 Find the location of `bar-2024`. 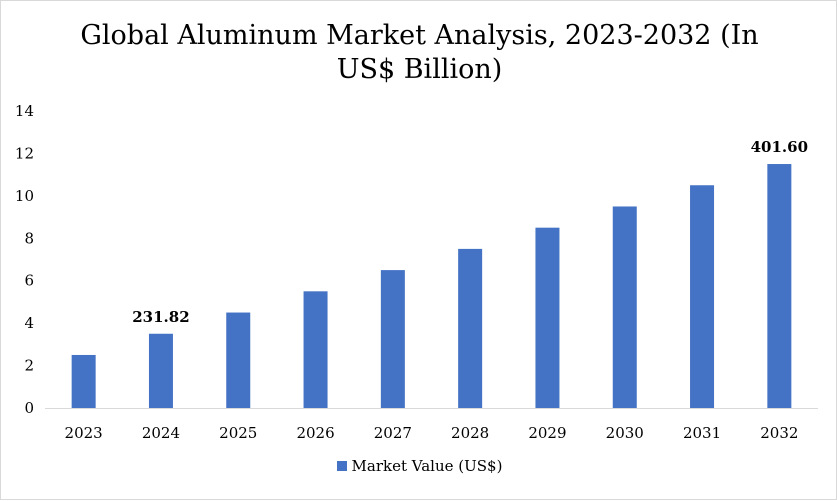

bar-2024 is located at coordinates (160, 370).